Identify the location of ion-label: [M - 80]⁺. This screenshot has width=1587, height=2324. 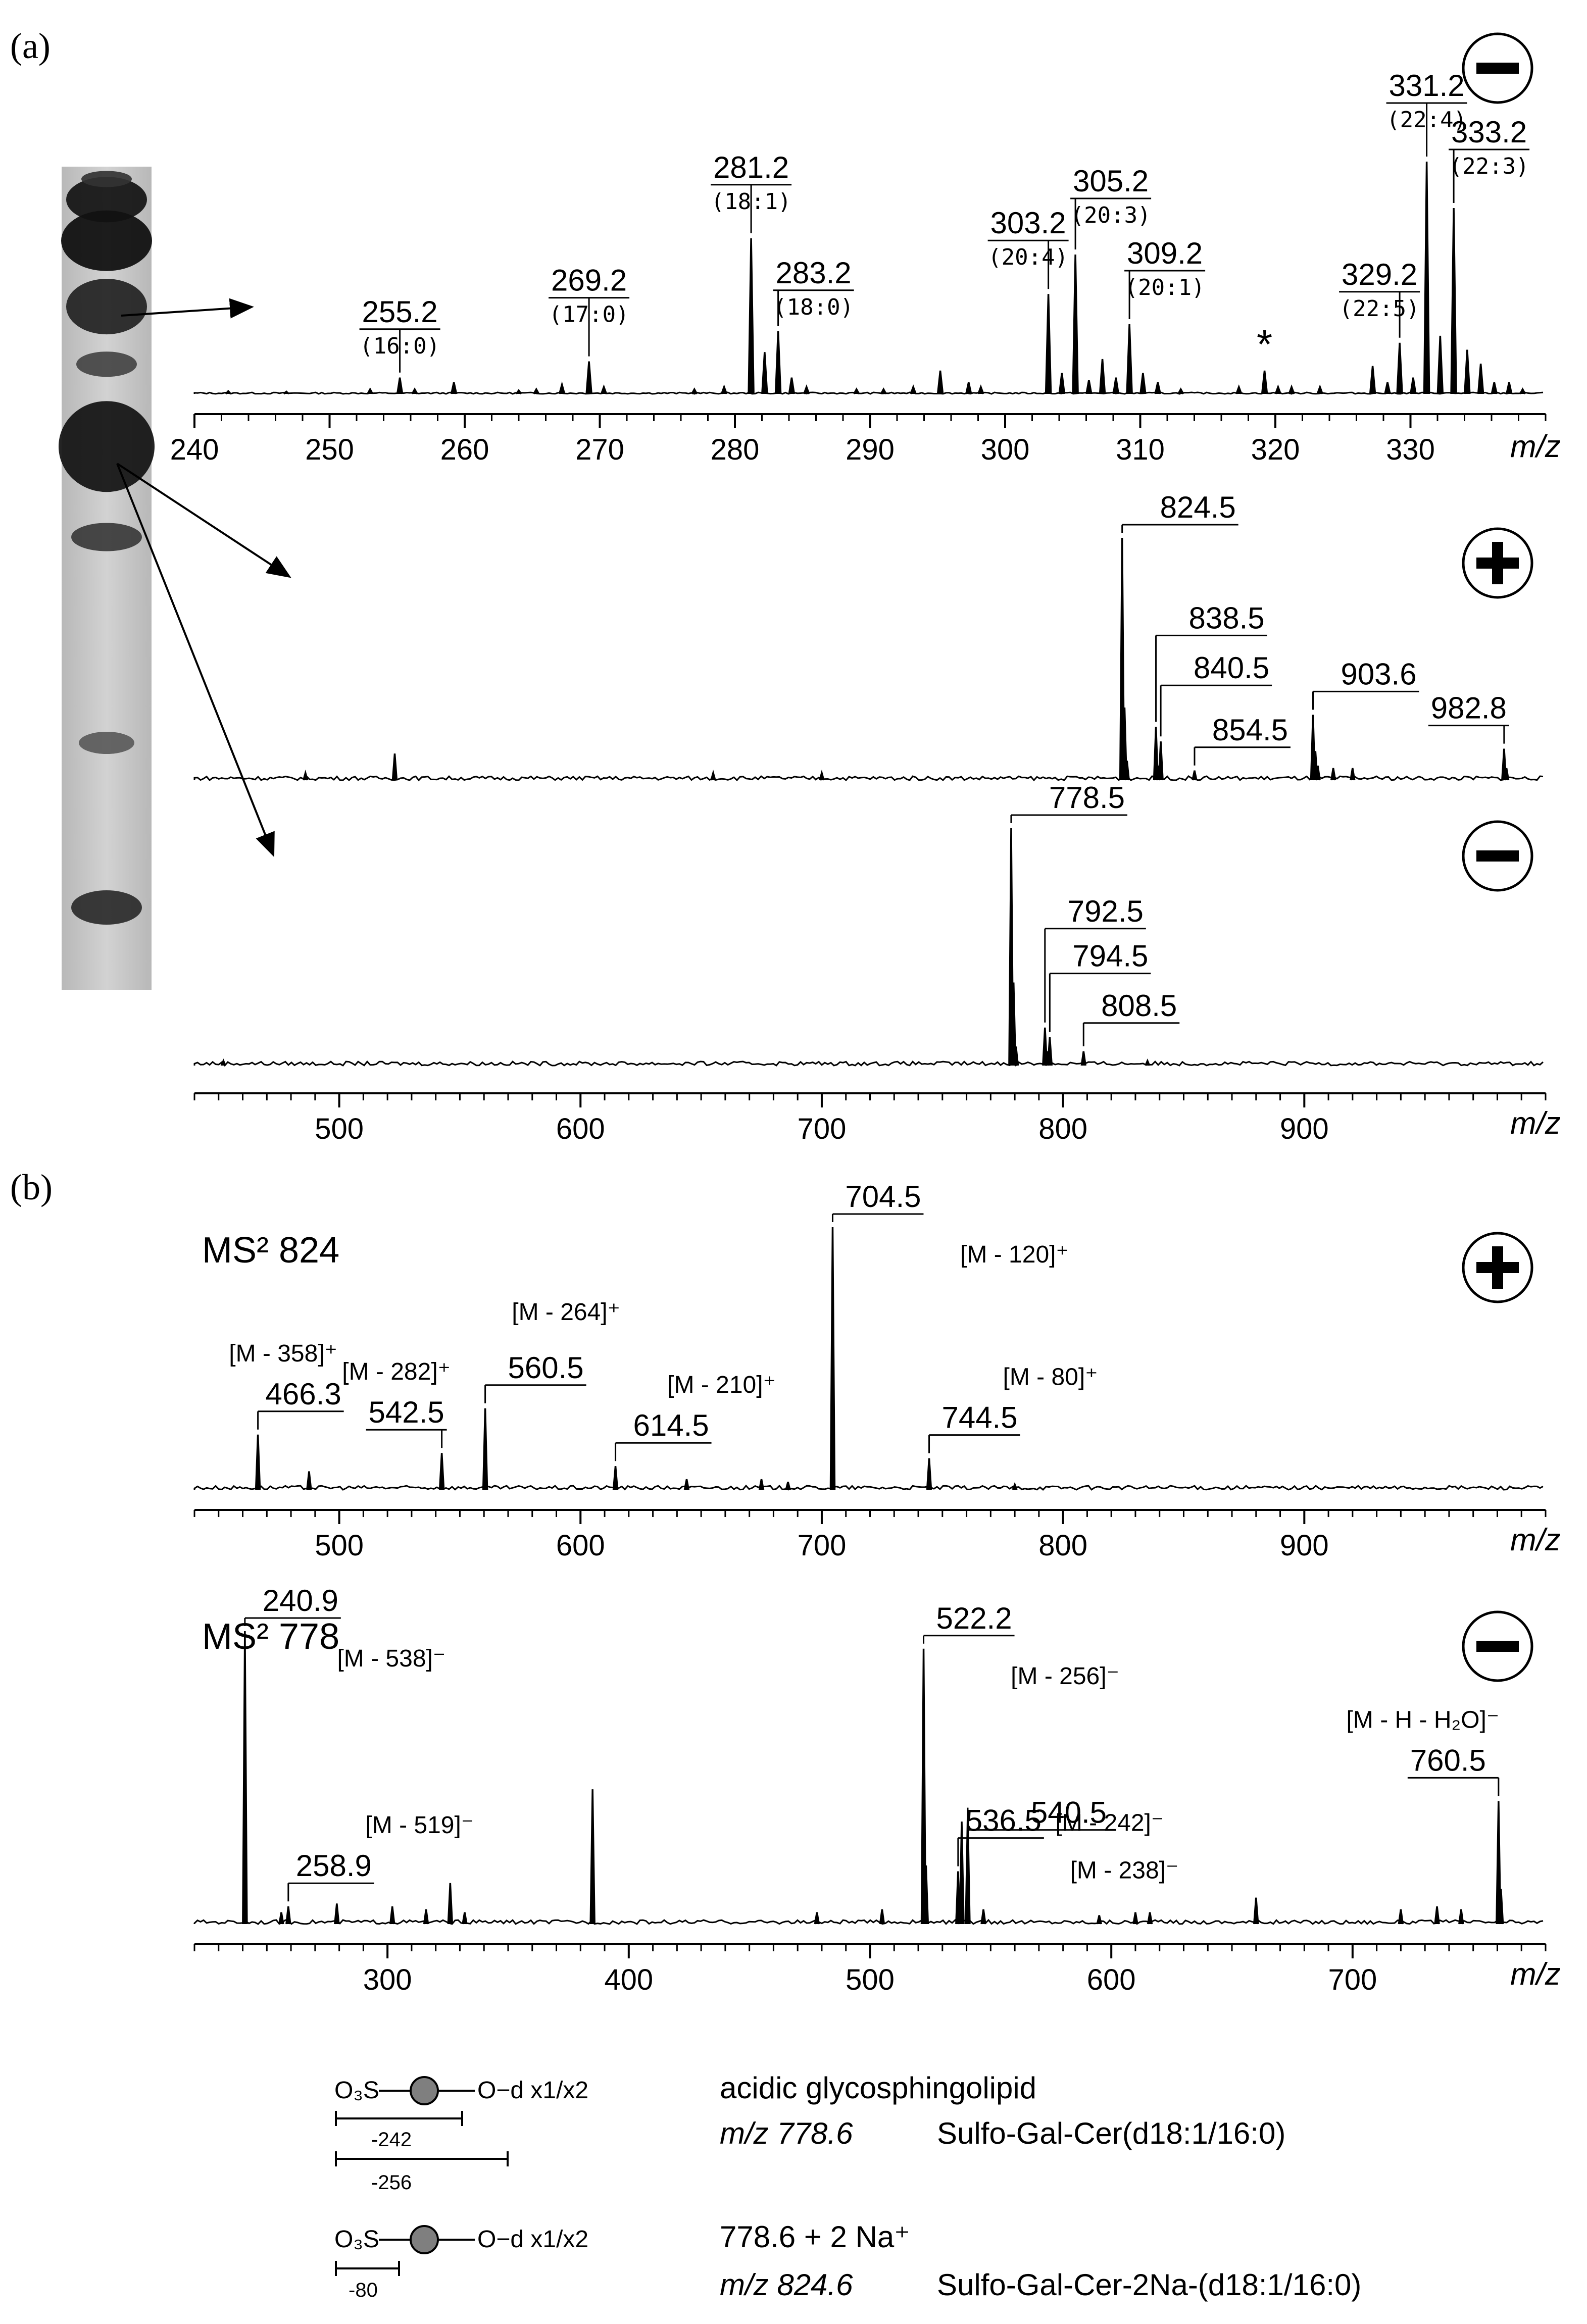
(1050, 1377).